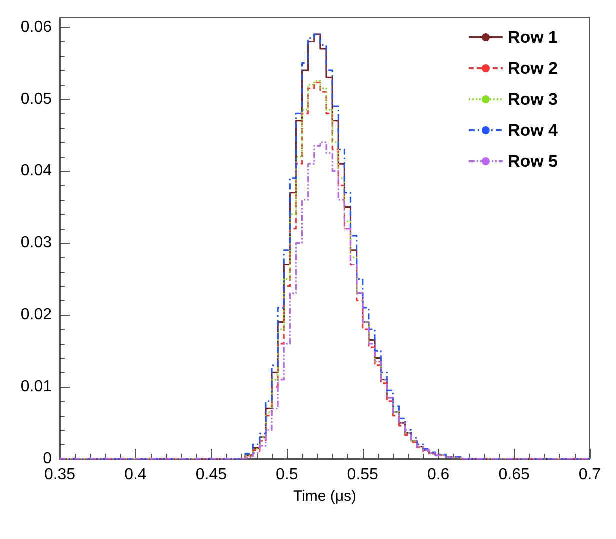  What do you see at coordinates (36, 171) in the screenshot?
I see `y-tick-label: 0.04` at bounding box center [36, 171].